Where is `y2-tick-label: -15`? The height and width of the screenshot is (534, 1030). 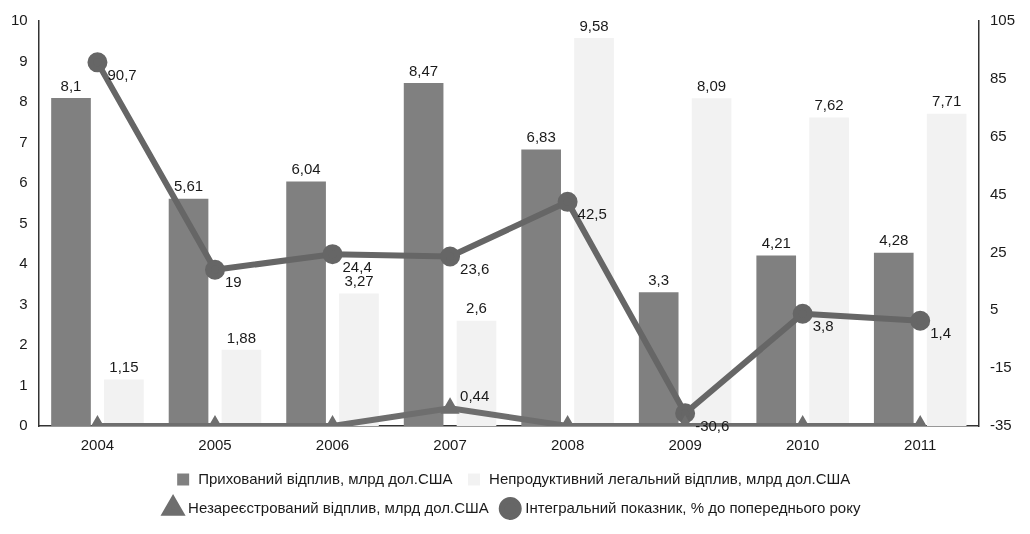 y2-tick-label: -15 is located at coordinates (1000, 367).